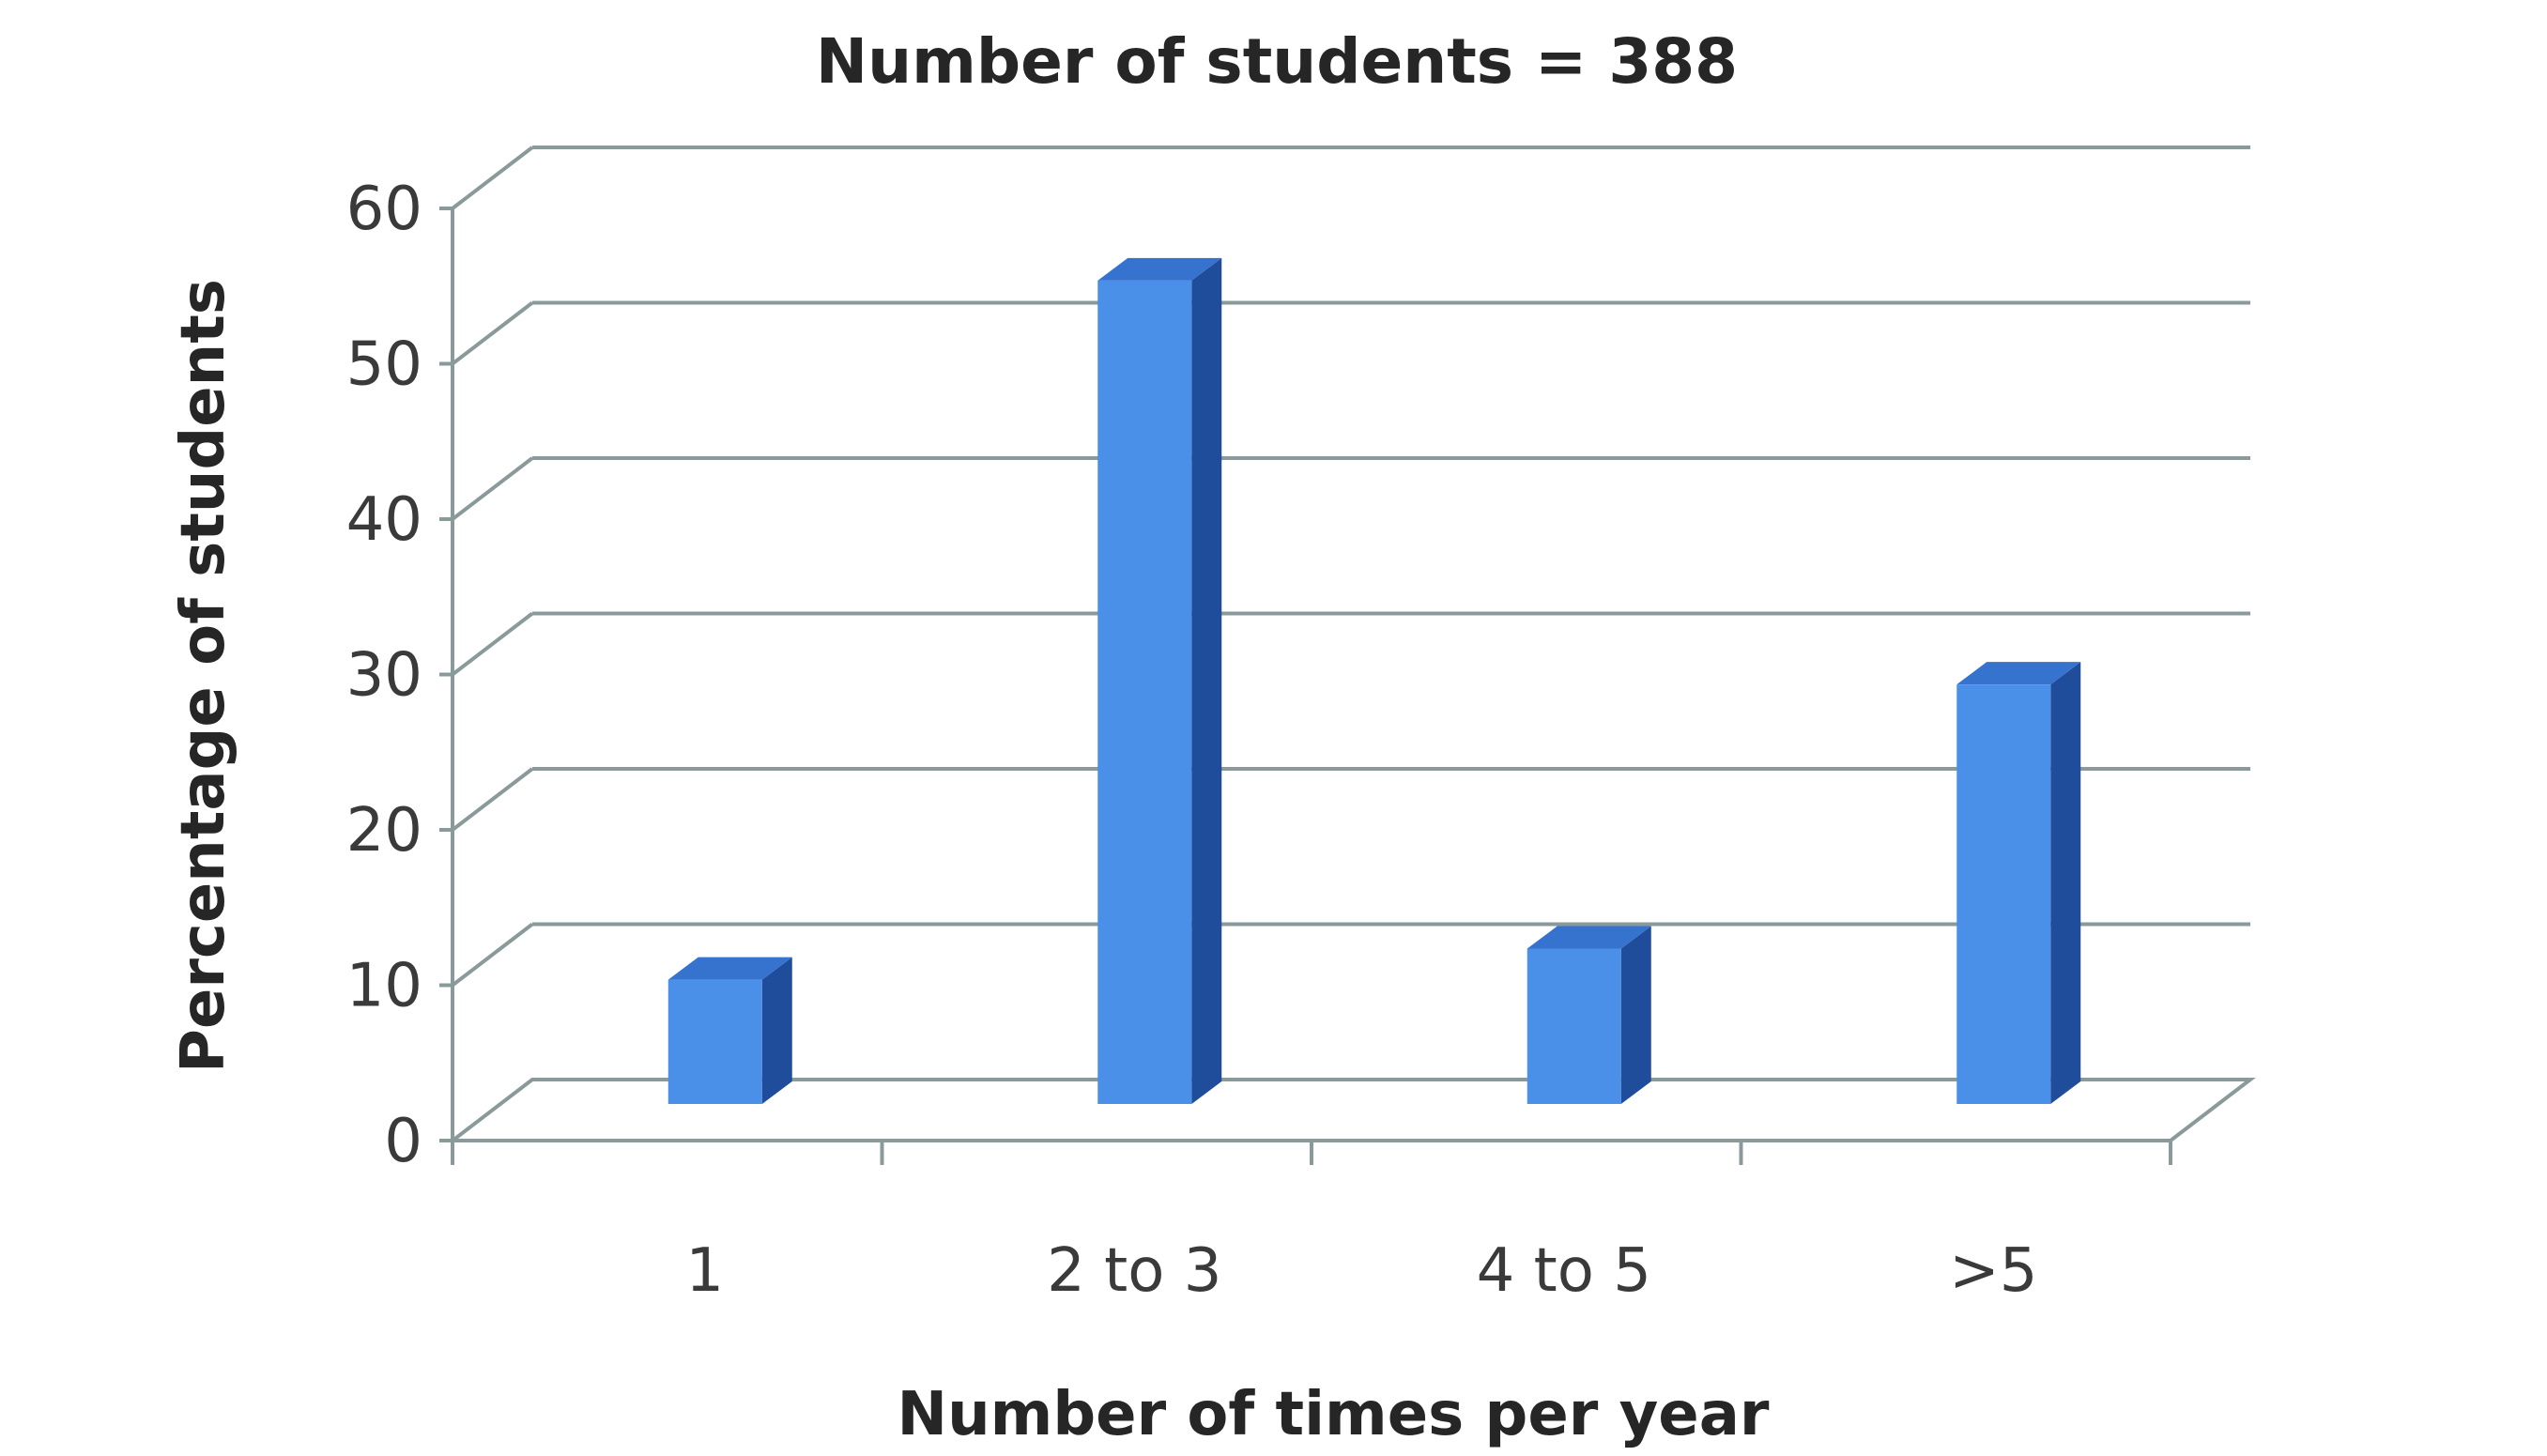 The image size is (2547, 1456). I want to click on y-tick-label: 50, so click(384, 365).